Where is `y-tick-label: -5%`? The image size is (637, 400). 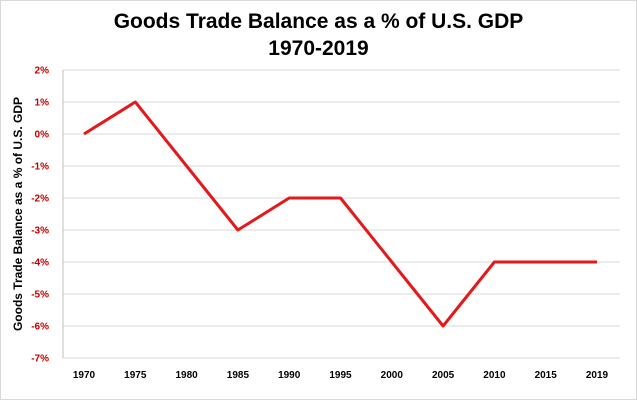
y-tick-label: -5% is located at coordinates (40, 295).